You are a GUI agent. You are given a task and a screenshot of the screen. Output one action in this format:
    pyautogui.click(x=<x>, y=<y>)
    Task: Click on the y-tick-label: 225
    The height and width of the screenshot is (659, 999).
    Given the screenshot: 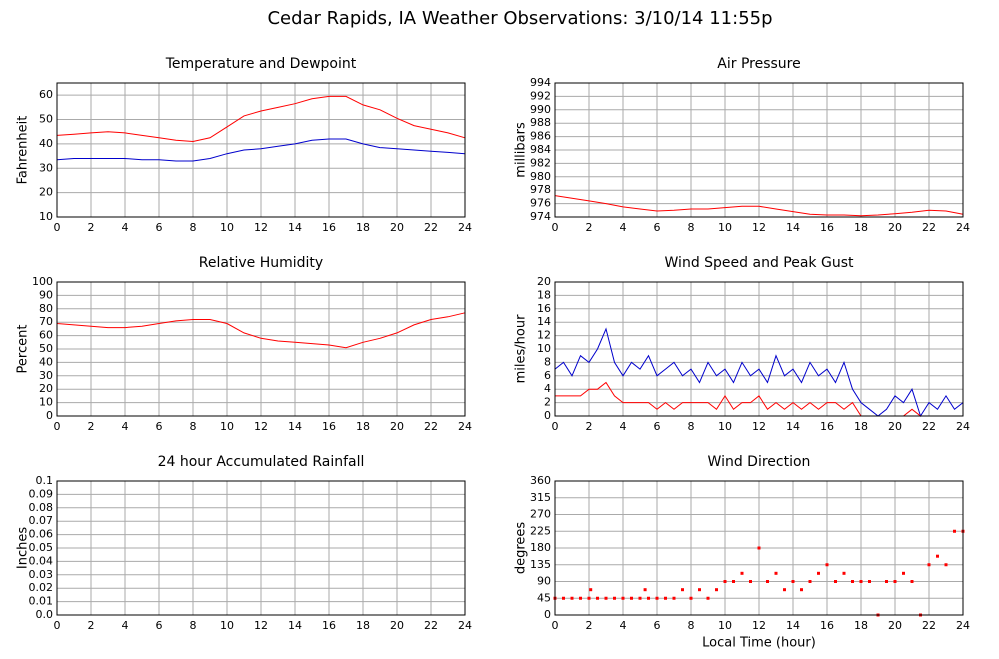 What is the action you would take?
    pyautogui.click(x=540, y=530)
    